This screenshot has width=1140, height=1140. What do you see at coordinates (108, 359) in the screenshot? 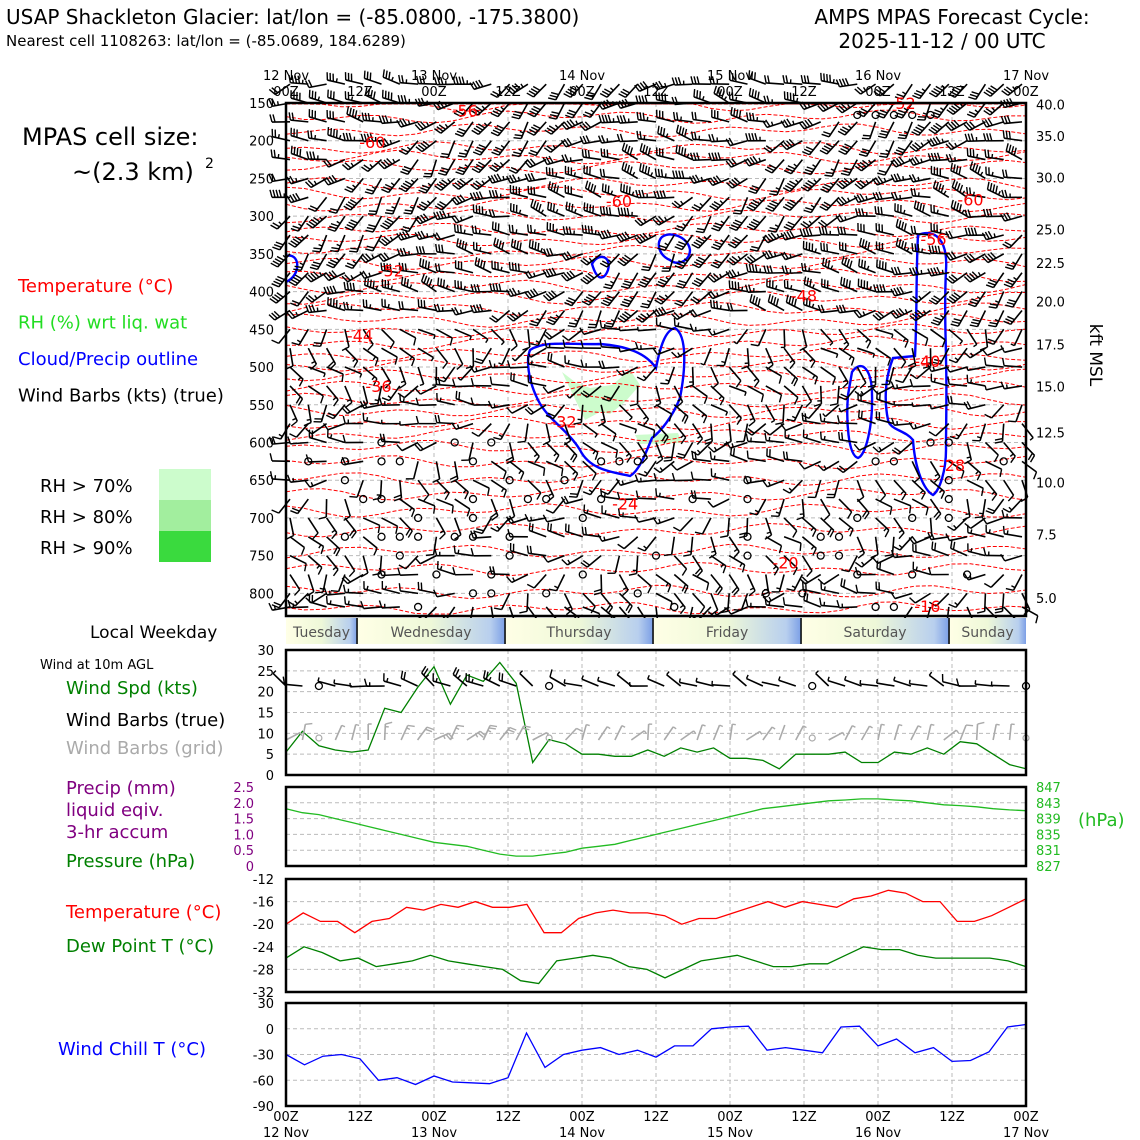
I see `legend-item: Cloud/Precip outline` at bounding box center [108, 359].